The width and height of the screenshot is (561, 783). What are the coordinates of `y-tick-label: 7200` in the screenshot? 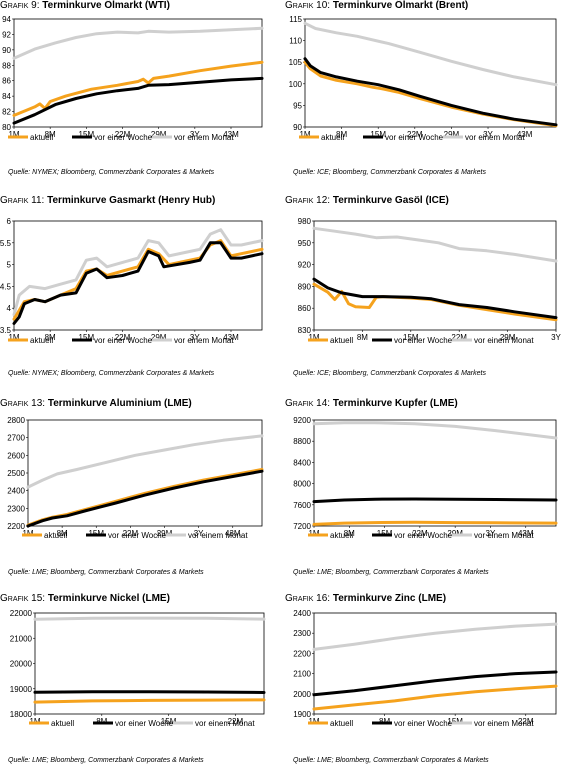 It's located at (302, 526).